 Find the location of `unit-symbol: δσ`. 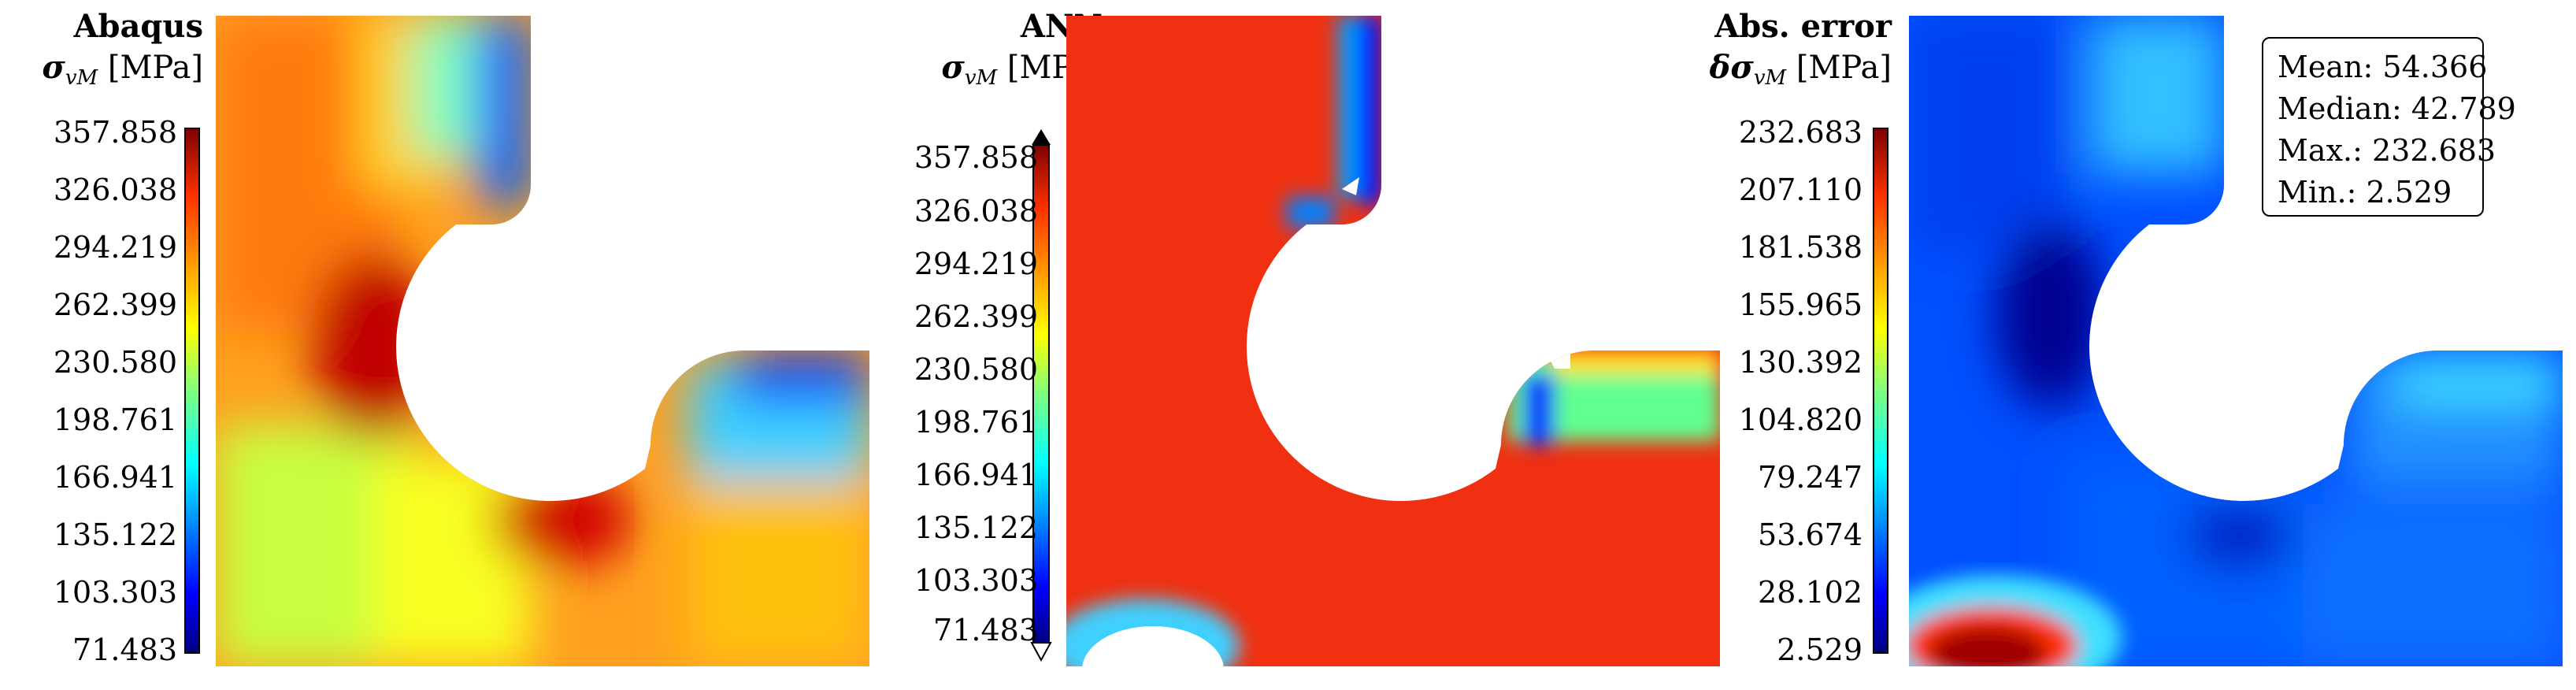

unit-symbol: δσ is located at coordinates (1731, 67).